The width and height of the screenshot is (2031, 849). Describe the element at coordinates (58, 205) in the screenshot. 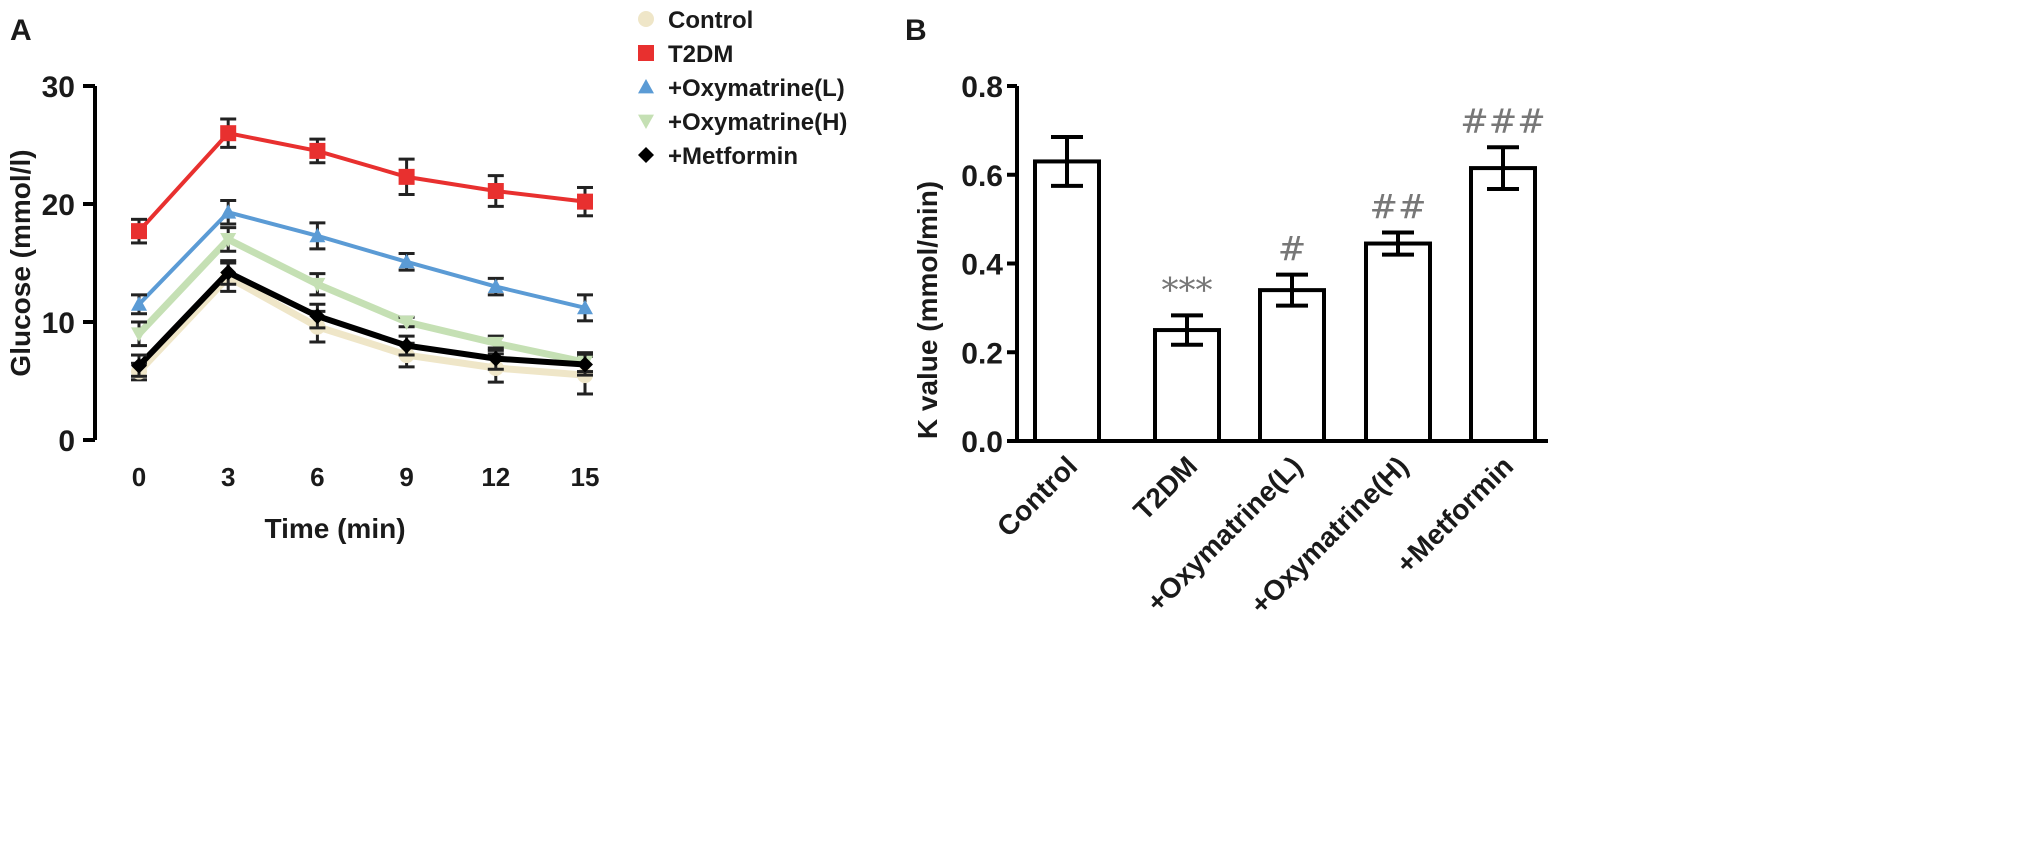

I see `y-tick-label: 20` at that location.